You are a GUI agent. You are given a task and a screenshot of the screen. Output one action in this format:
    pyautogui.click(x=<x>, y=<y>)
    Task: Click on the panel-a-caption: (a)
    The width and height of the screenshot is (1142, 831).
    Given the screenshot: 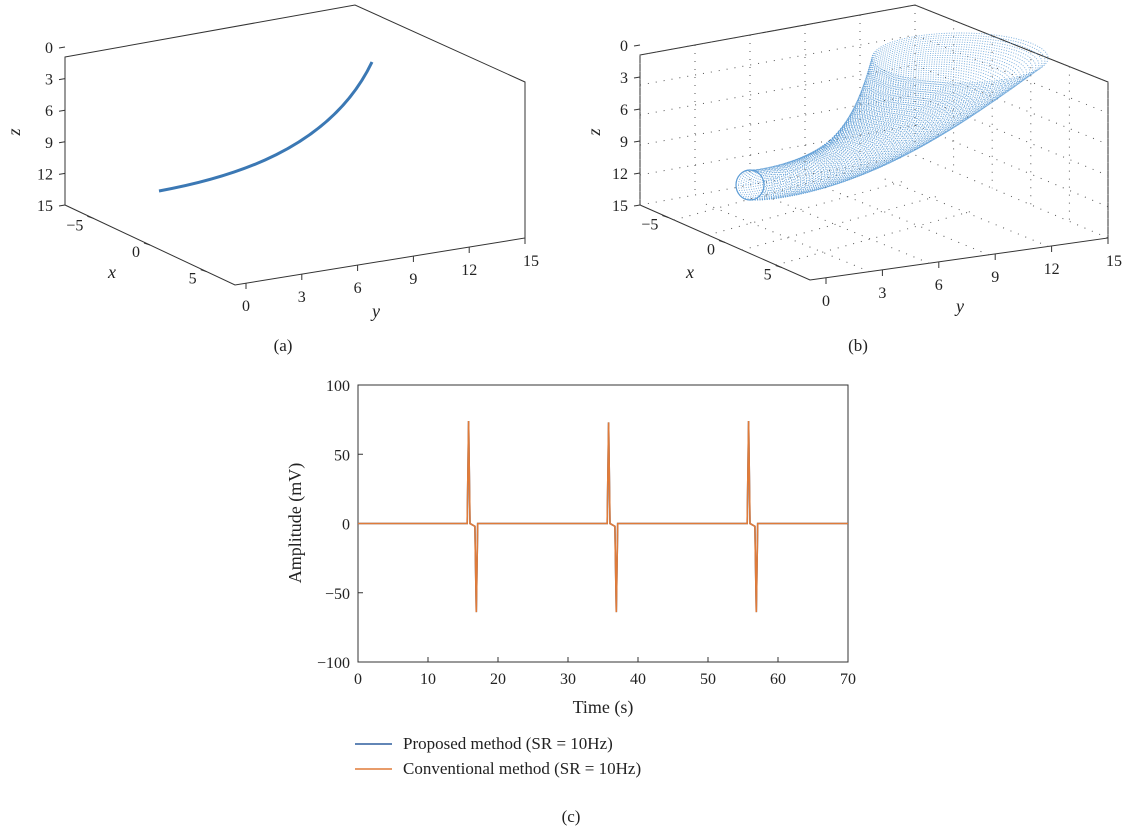 What is the action you would take?
    pyautogui.click(x=283, y=345)
    